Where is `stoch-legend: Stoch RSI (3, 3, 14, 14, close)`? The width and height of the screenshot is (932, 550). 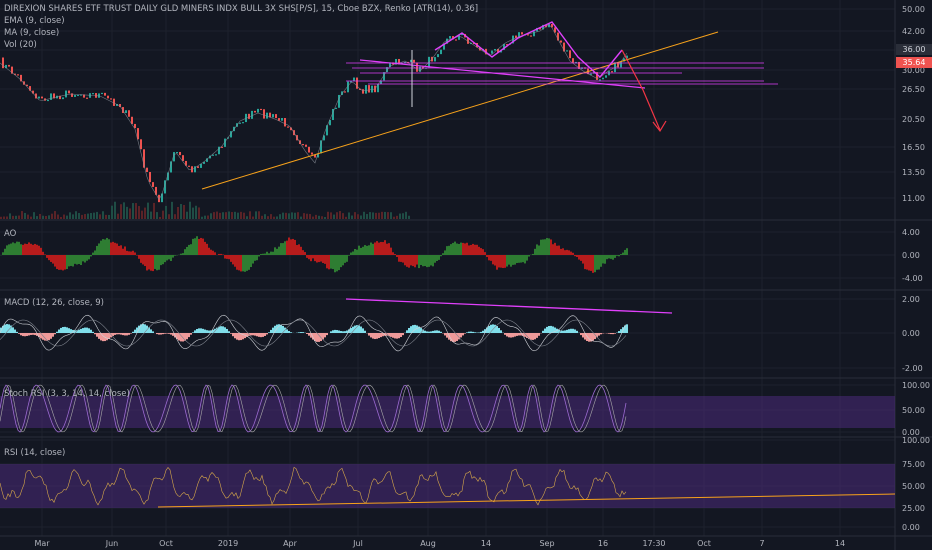
stoch-legend: Stoch RSI (3, 3, 14, 14, close) is located at coordinates (67, 394).